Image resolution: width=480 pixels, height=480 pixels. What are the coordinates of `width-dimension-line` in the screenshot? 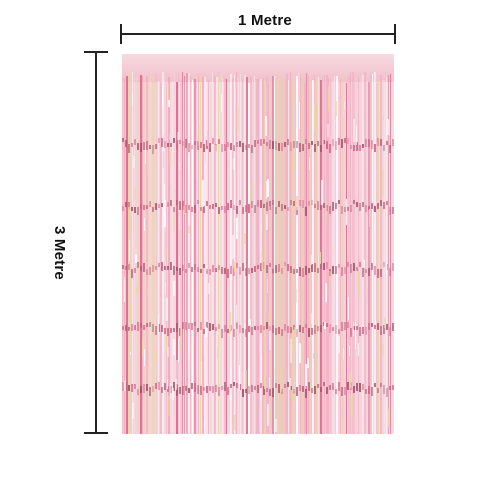 It's located at (258, 34).